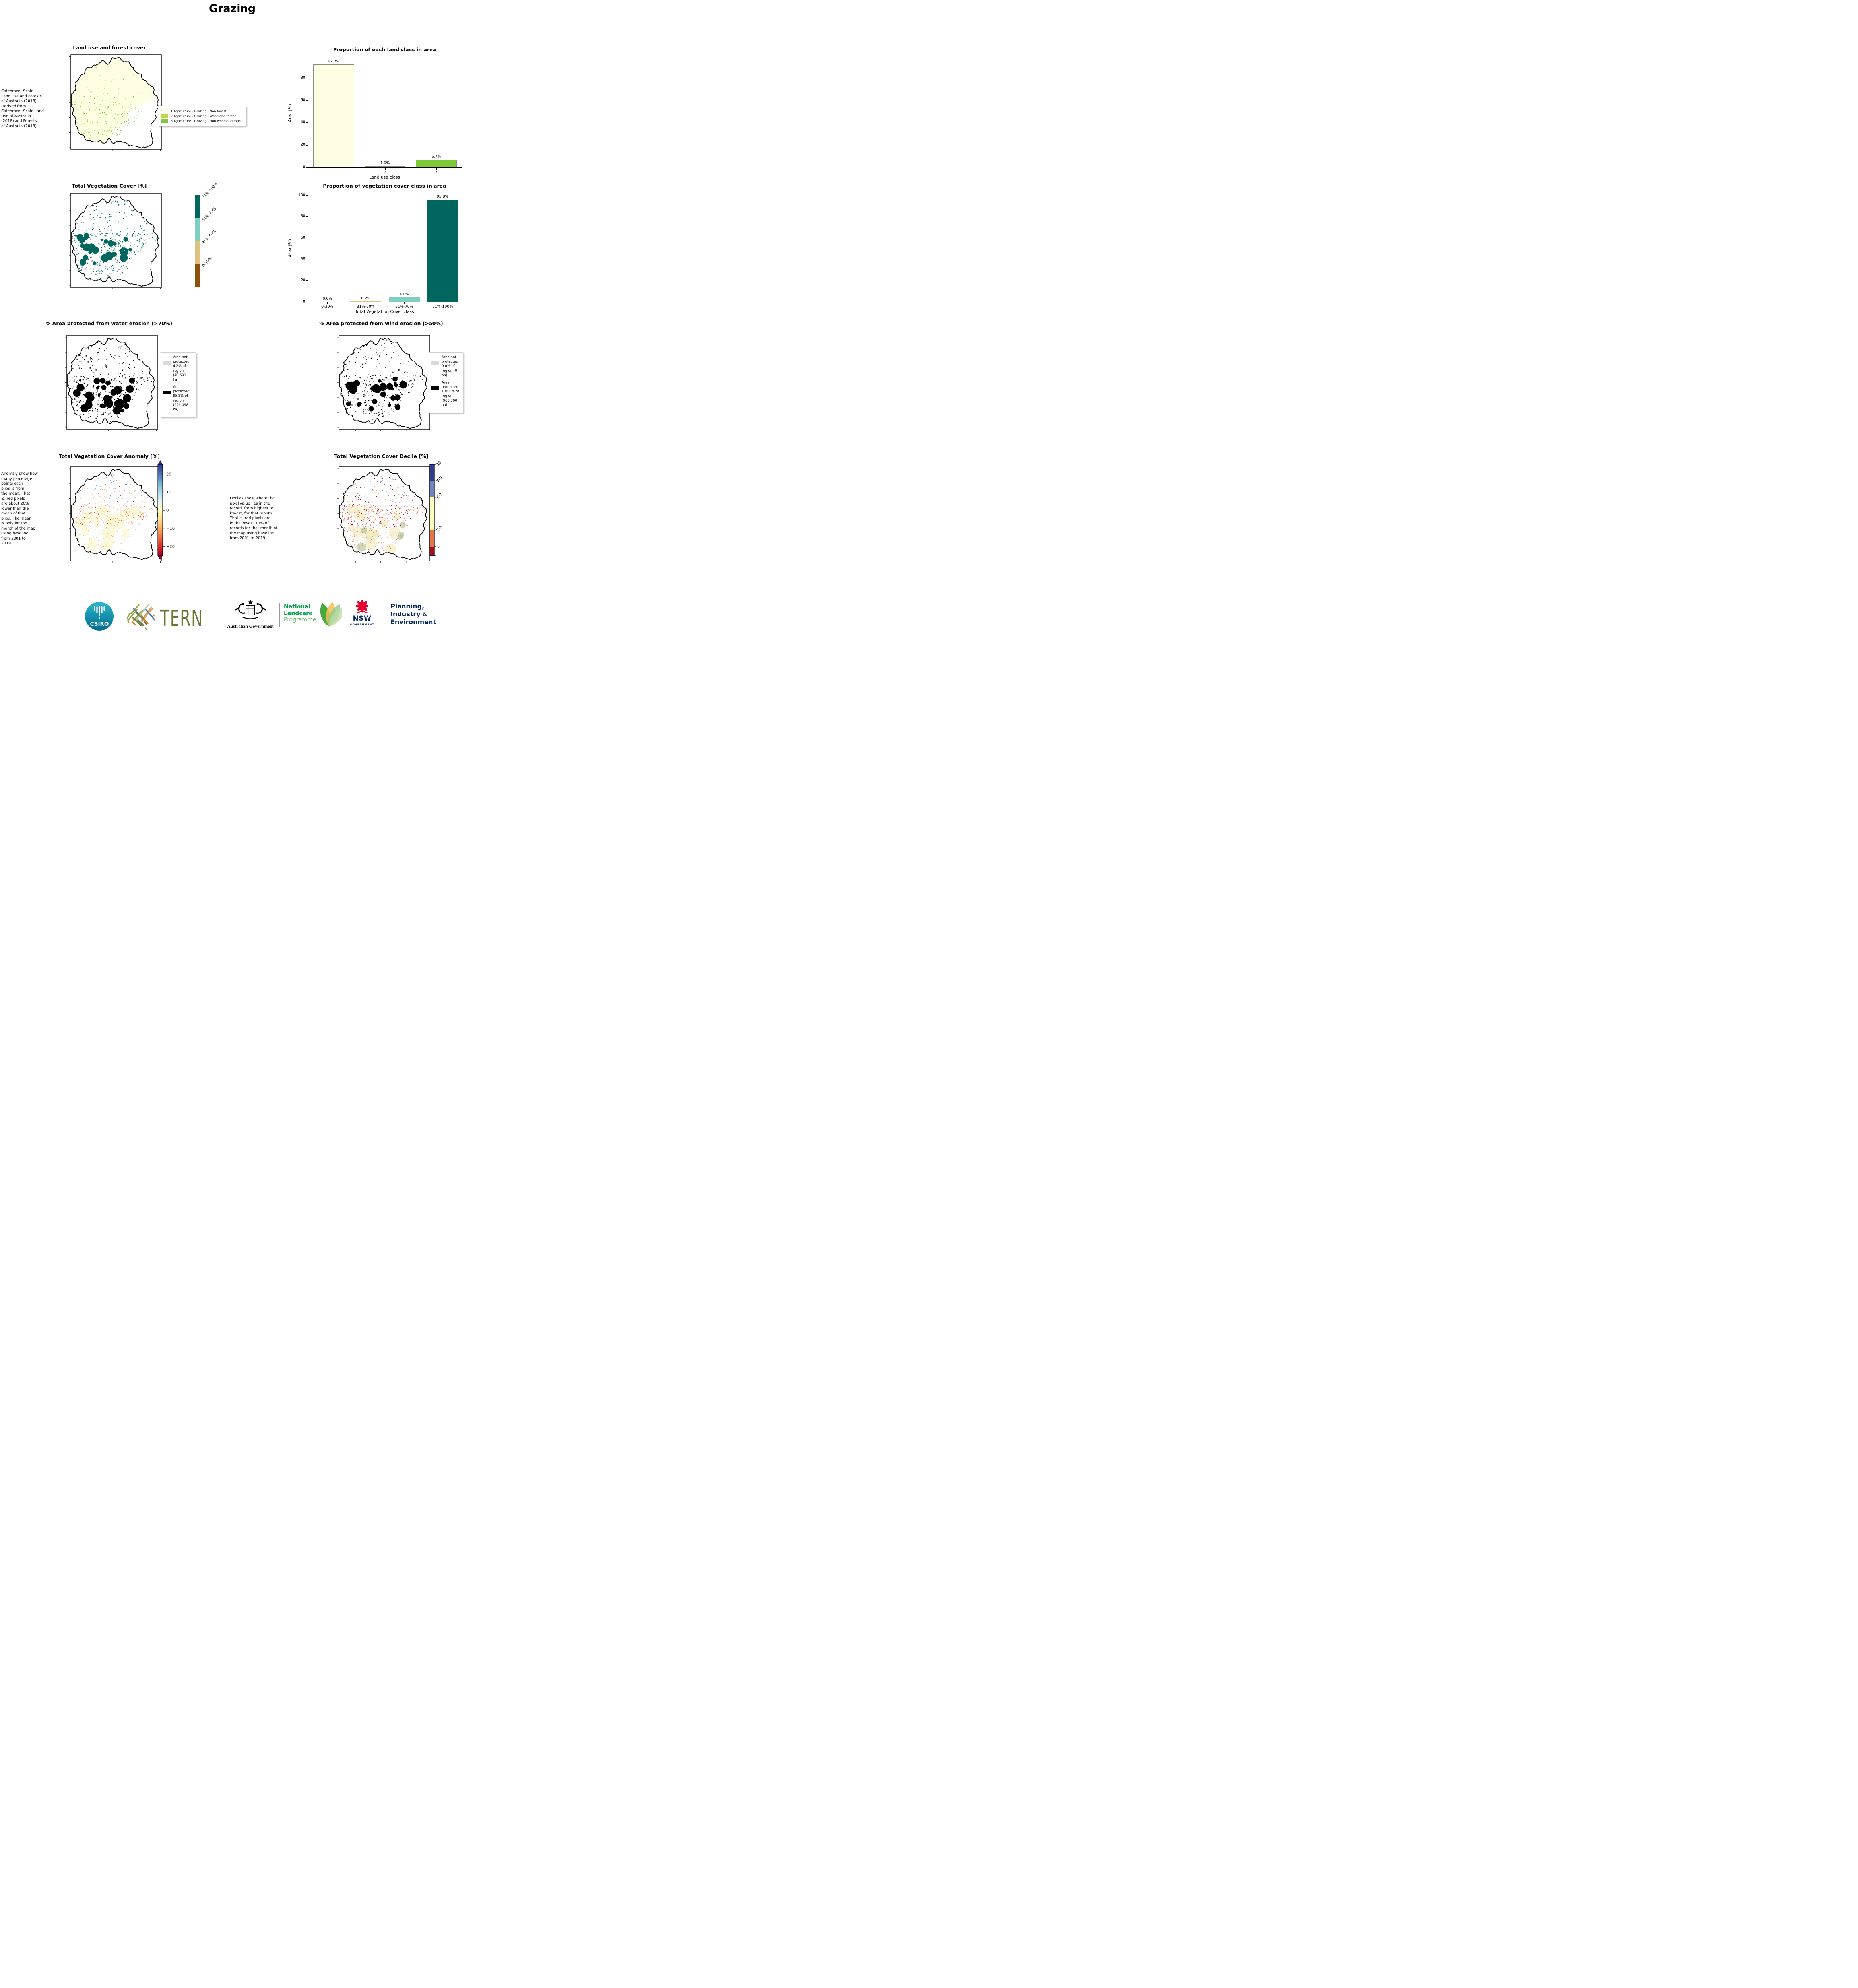 The image size is (1858, 1988). I want to click on tern-logo: TERN, so click(165, 617).